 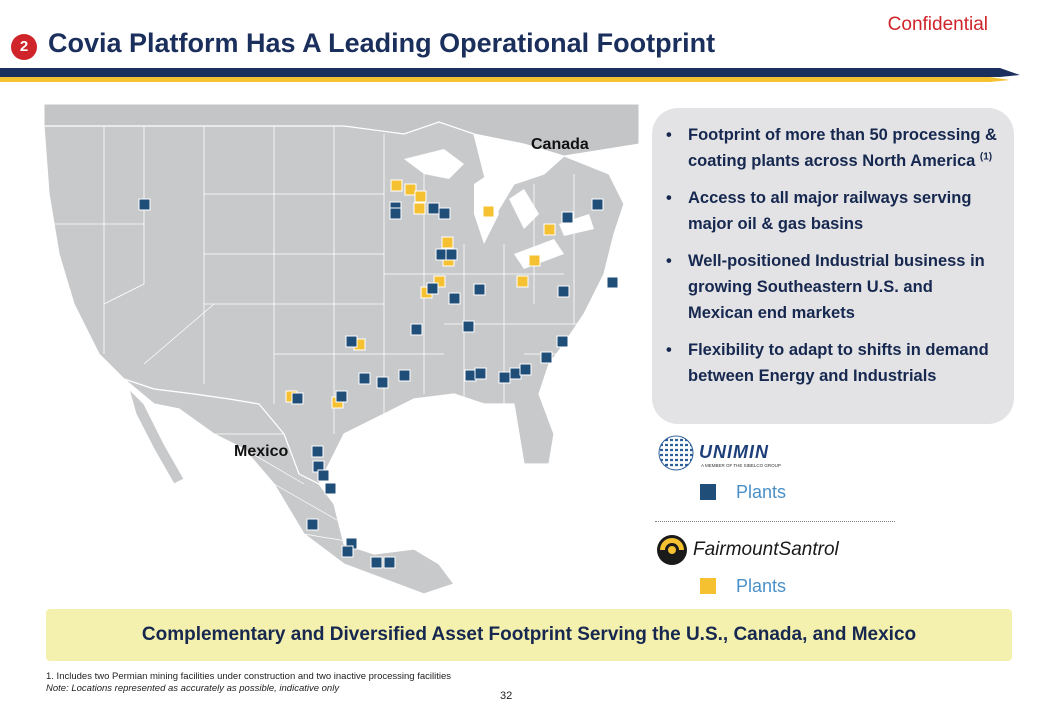 What do you see at coordinates (755, 551) in the screenshot?
I see `fairmount-santrol-logo: FairmountSantrol` at bounding box center [755, 551].